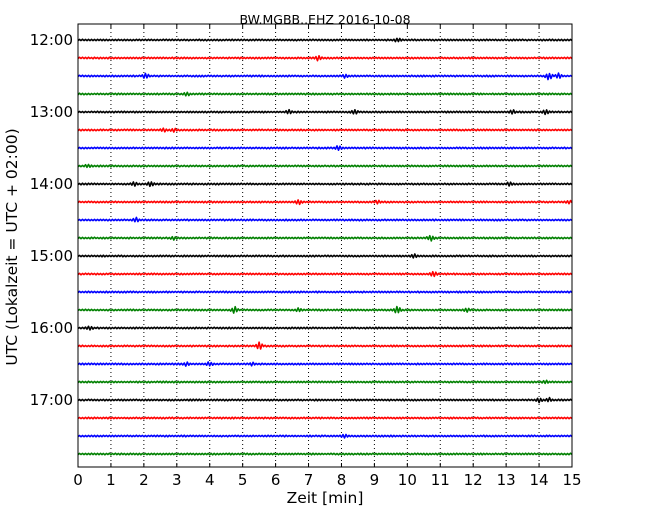 The height and width of the screenshot is (520, 650). I want to click on x-tick-label: 14, so click(539, 480).